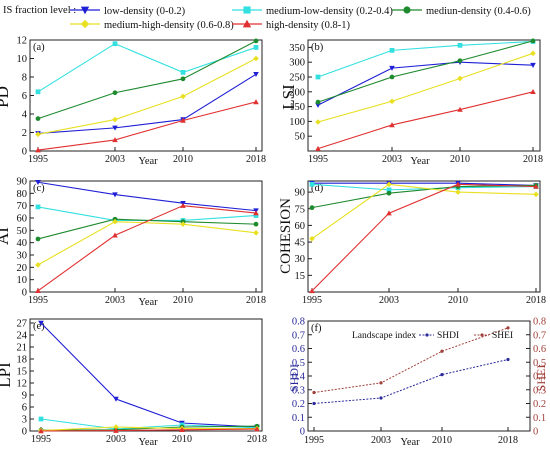 The image size is (550, 451). What do you see at coordinates (308, 25) in the screenshot?
I see `legend-label: high-density (0.8-1)` at bounding box center [308, 25].